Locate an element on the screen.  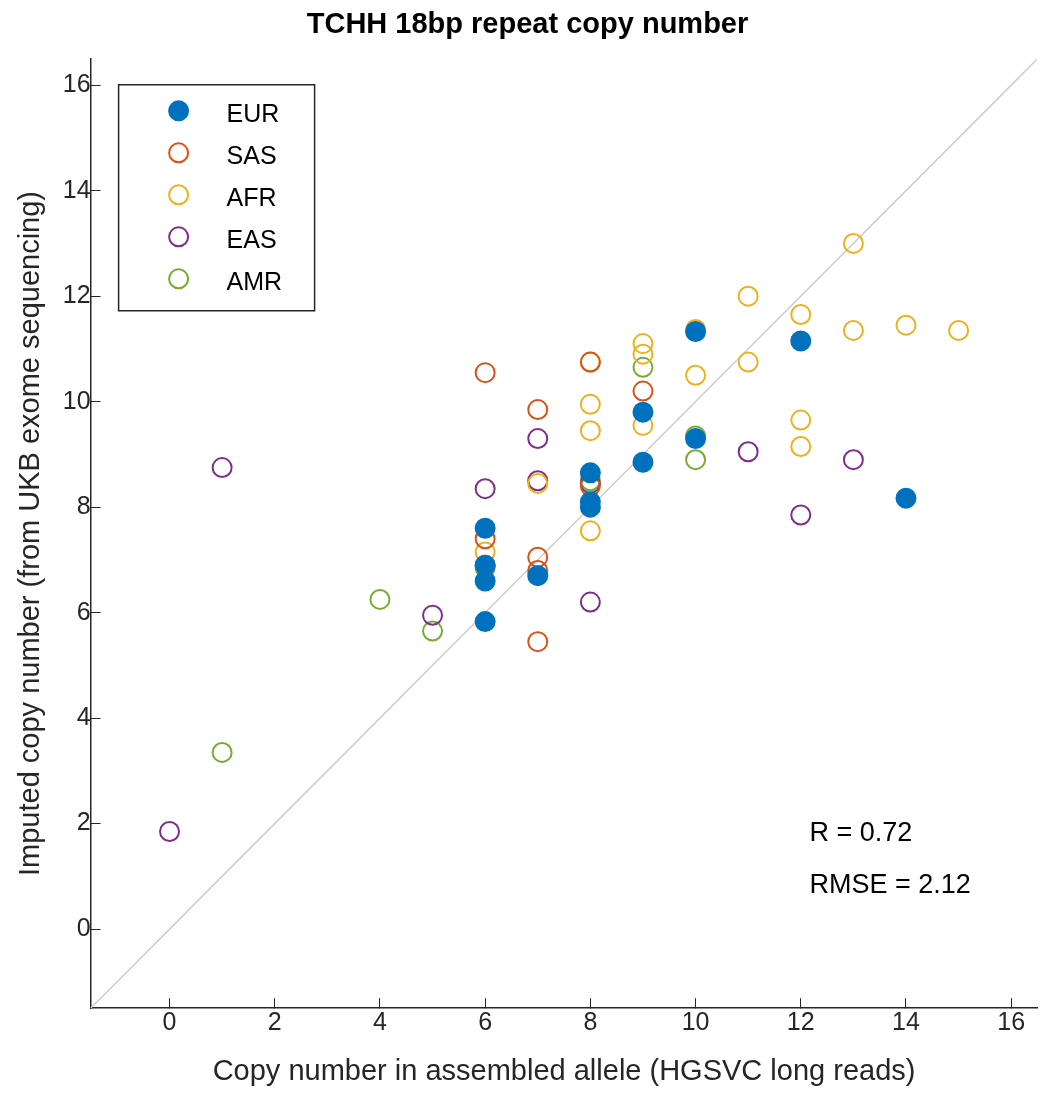
x-tick-label: 6 is located at coordinates (485, 1021).